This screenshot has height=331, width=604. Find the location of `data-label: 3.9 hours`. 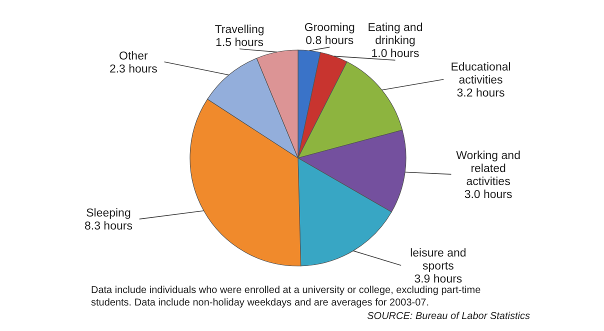

data-label: 3.9 hours is located at coordinates (438, 279).